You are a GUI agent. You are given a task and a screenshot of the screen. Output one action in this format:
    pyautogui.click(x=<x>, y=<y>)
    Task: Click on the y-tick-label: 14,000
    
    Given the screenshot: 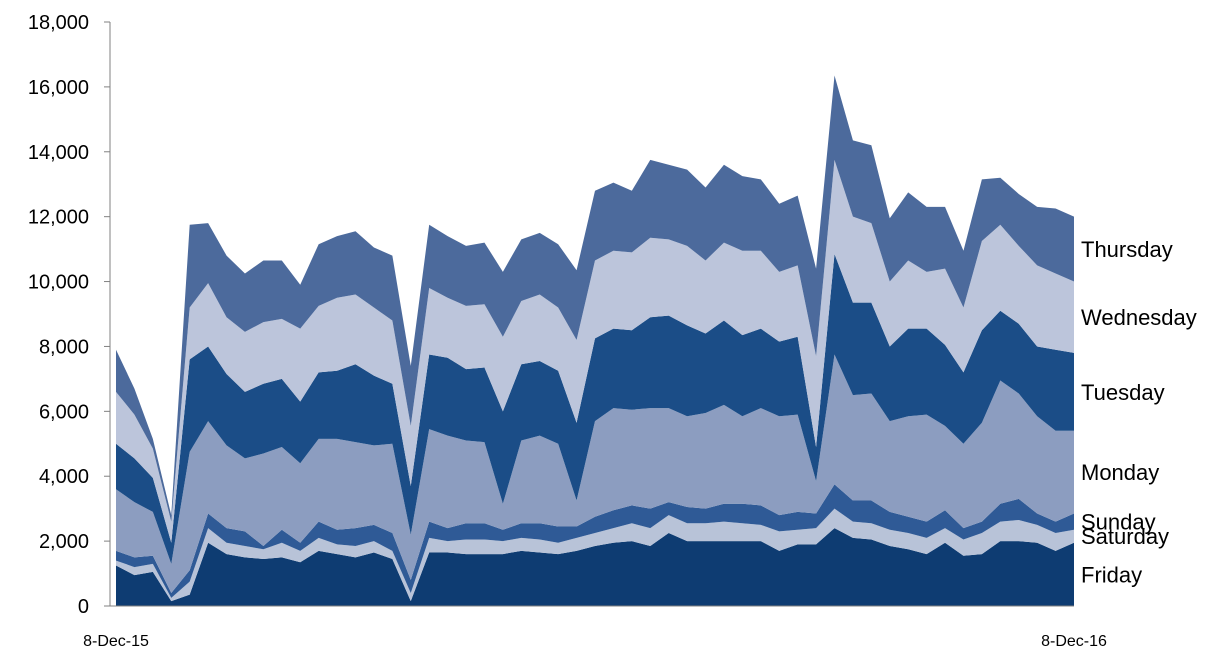 What is the action you would take?
    pyautogui.click(x=58, y=153)
    